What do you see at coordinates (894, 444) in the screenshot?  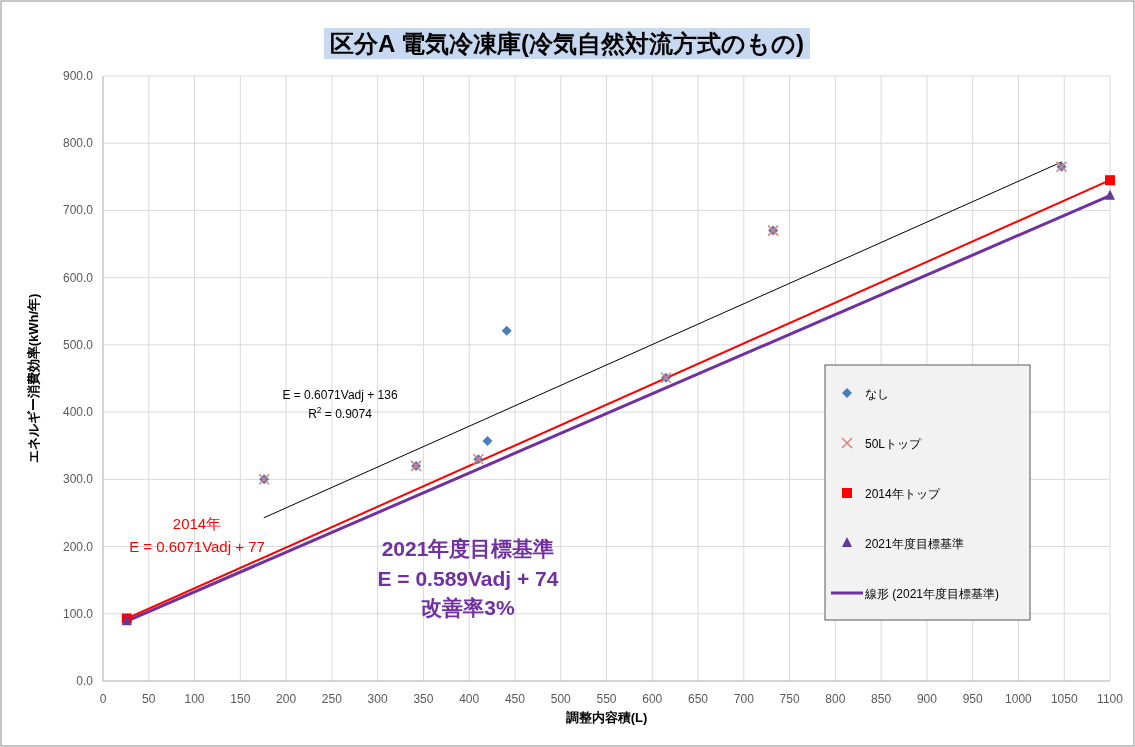 I see `legend-label: 50Lトップ` at bounding box center [894, 444].